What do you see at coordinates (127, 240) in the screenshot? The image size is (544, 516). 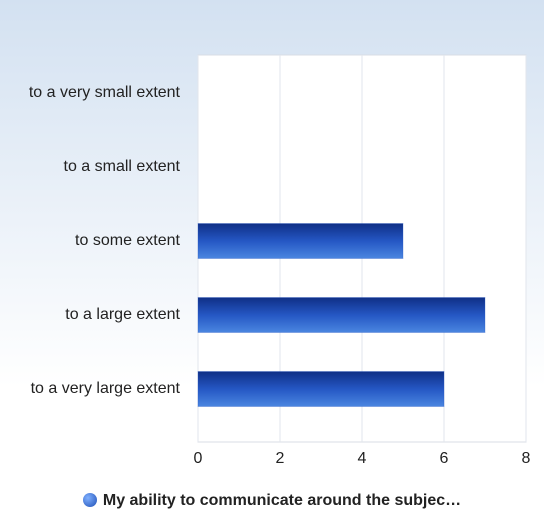 I see `y-tick-label: to some extent` at bounding box center [127, 240].